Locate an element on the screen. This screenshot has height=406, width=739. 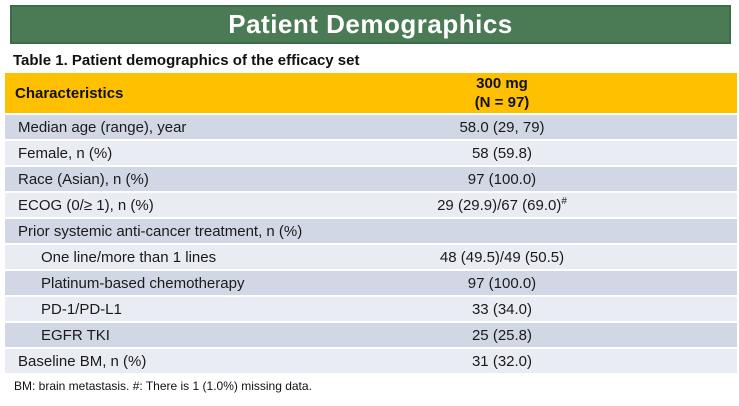
table-row: Baseline BM, n (%) 31 (32.0) is located at coordinates (371, 360).